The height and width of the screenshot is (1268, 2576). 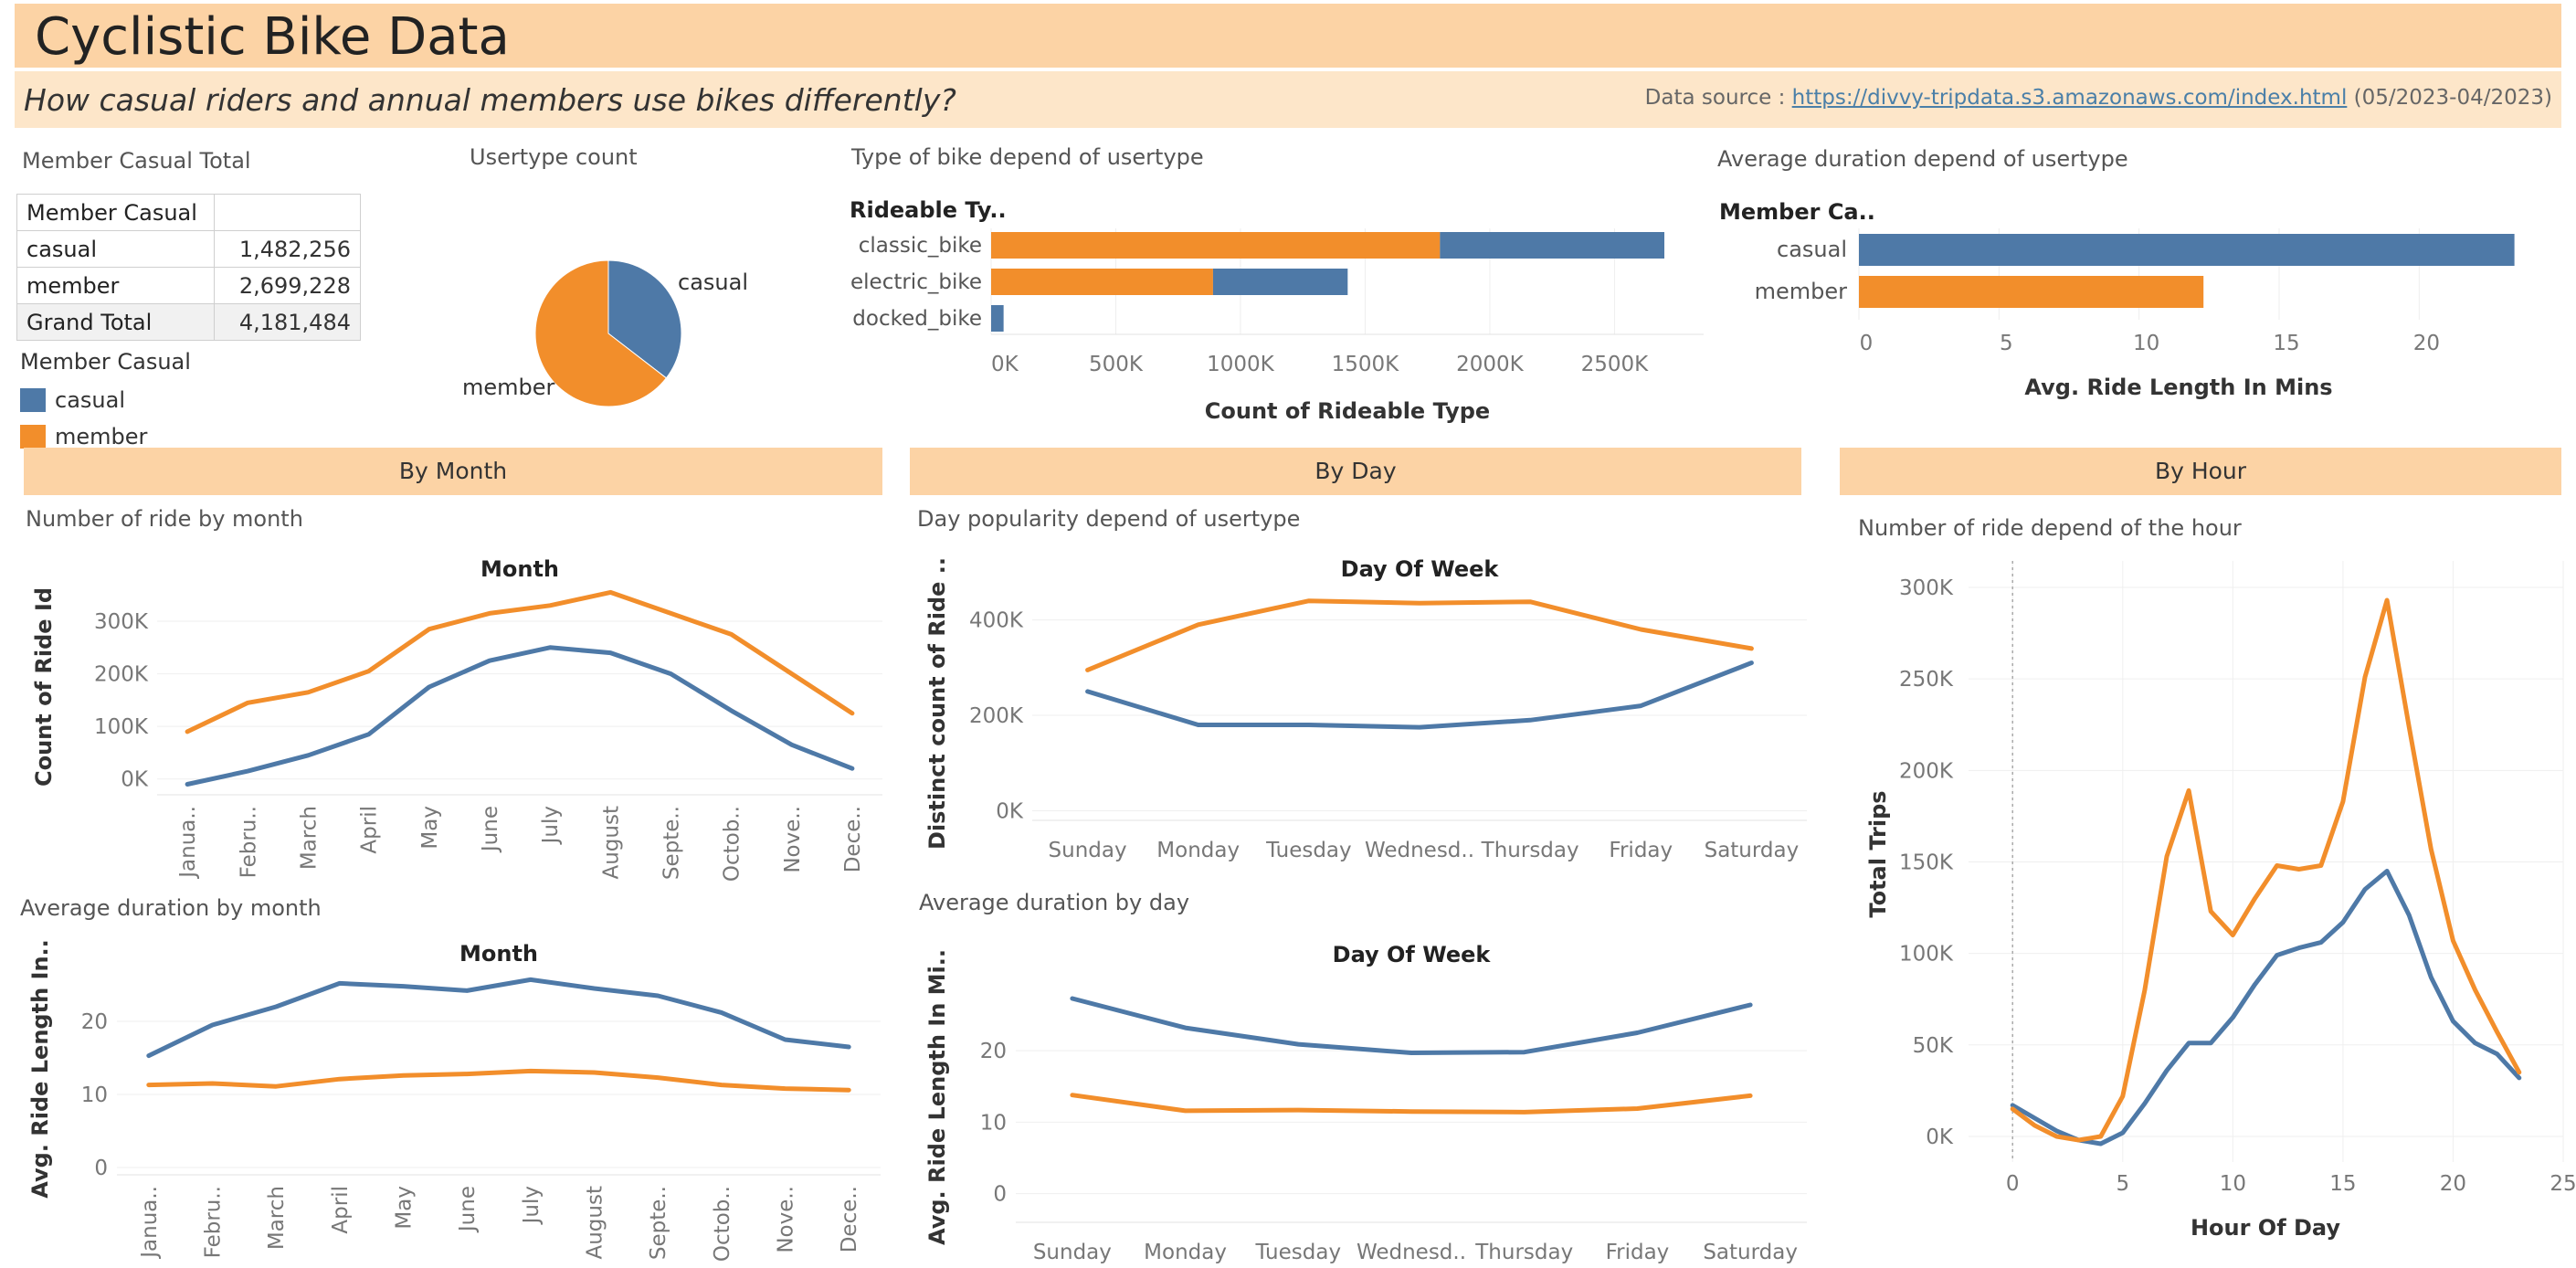 I want to click on x-tick-label: 500K, so click(x=1116, y=365).